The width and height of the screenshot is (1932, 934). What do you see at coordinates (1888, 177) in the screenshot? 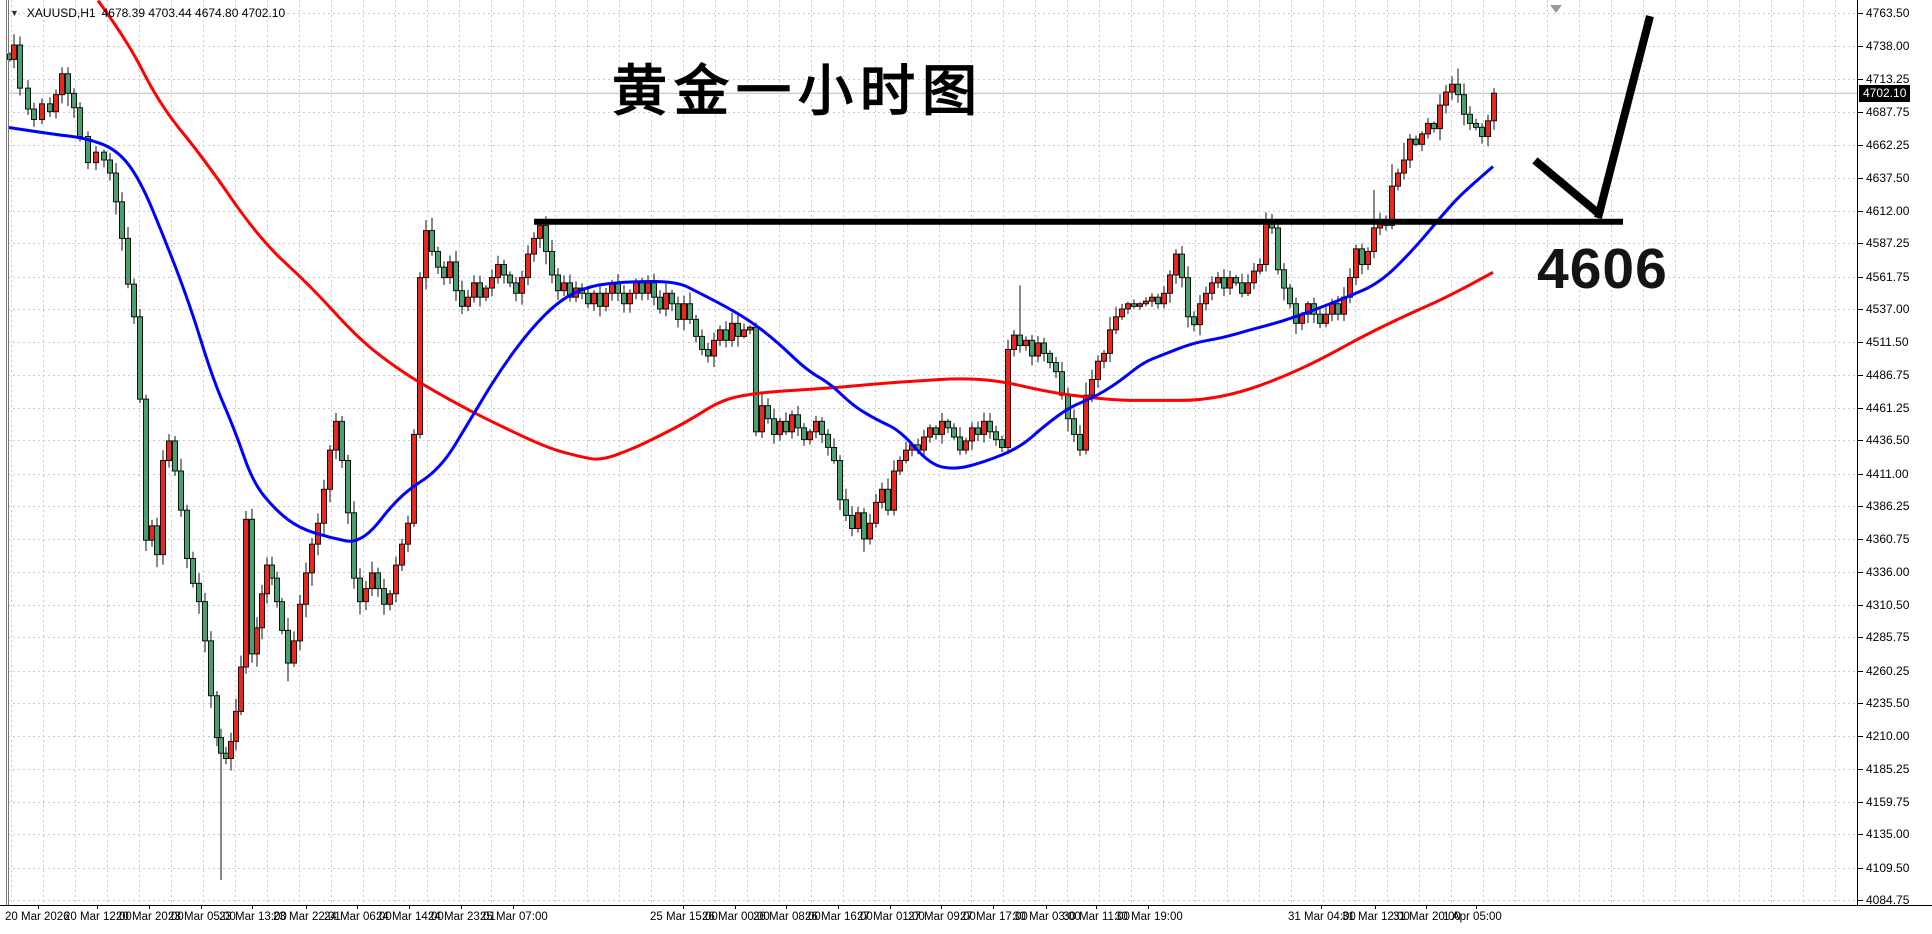
I see `price-axis-label: 4637.50` at bounding box center [1888, 177].